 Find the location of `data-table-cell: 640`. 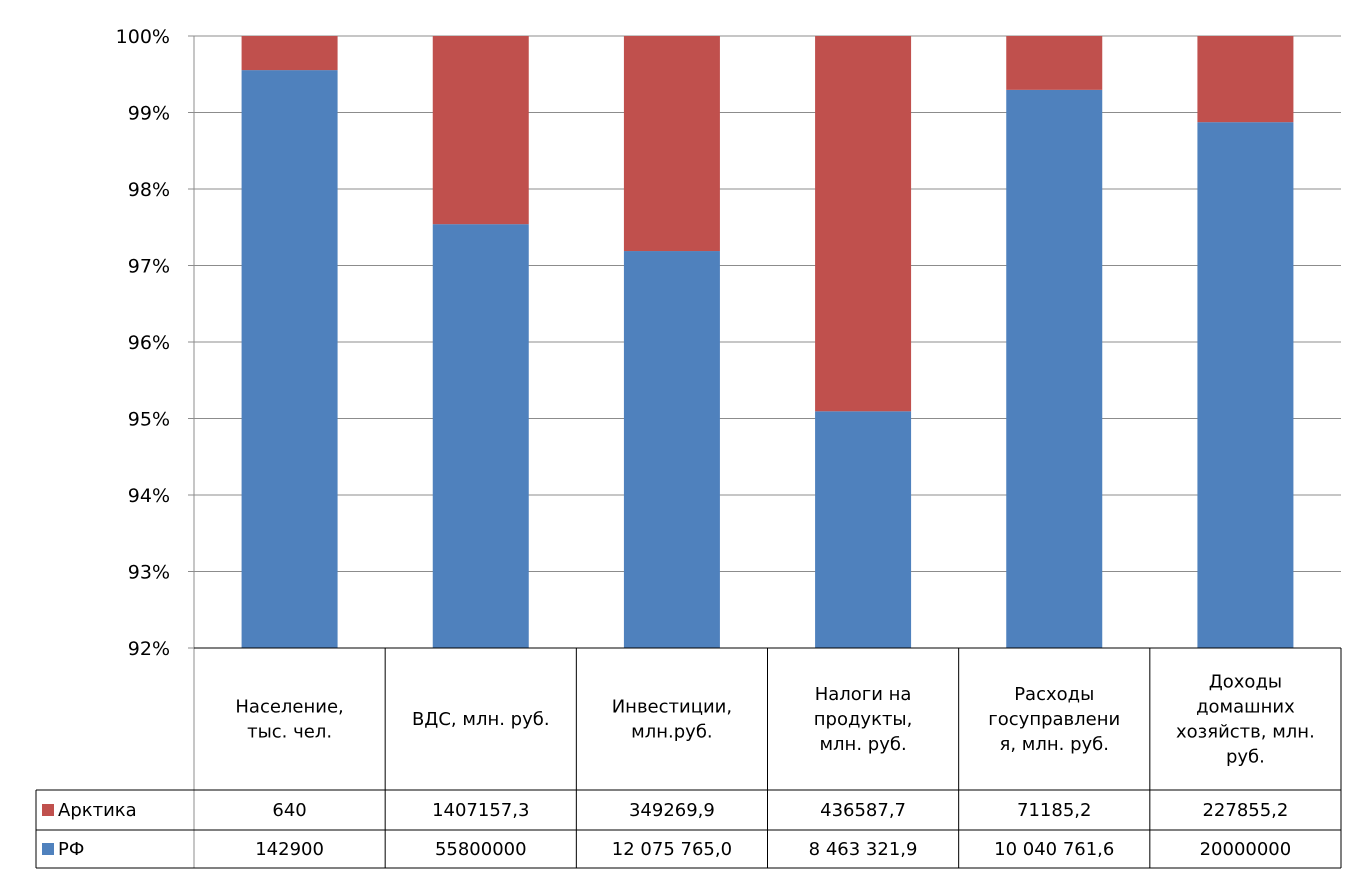

data-table-cell: 640 is located at coordinates (289, 810).